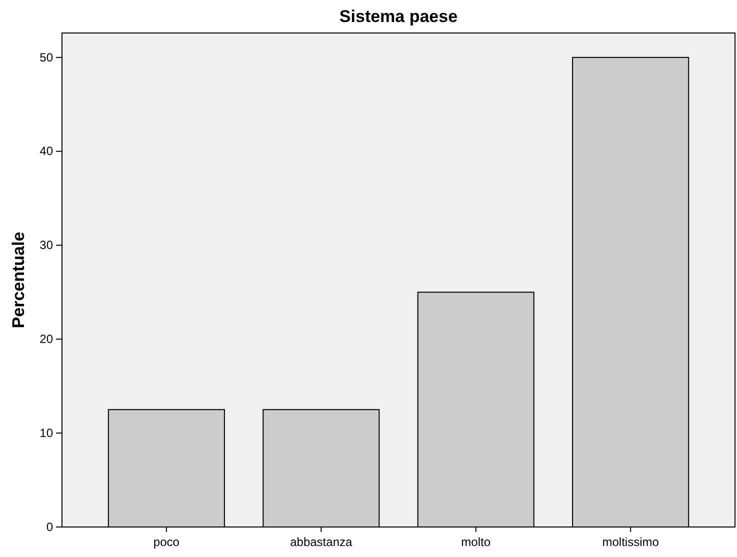  What do you see at coordinates (47, 57) in the screenshot?
I see `y-tick-label: 50` at bounding box center [47, 57].